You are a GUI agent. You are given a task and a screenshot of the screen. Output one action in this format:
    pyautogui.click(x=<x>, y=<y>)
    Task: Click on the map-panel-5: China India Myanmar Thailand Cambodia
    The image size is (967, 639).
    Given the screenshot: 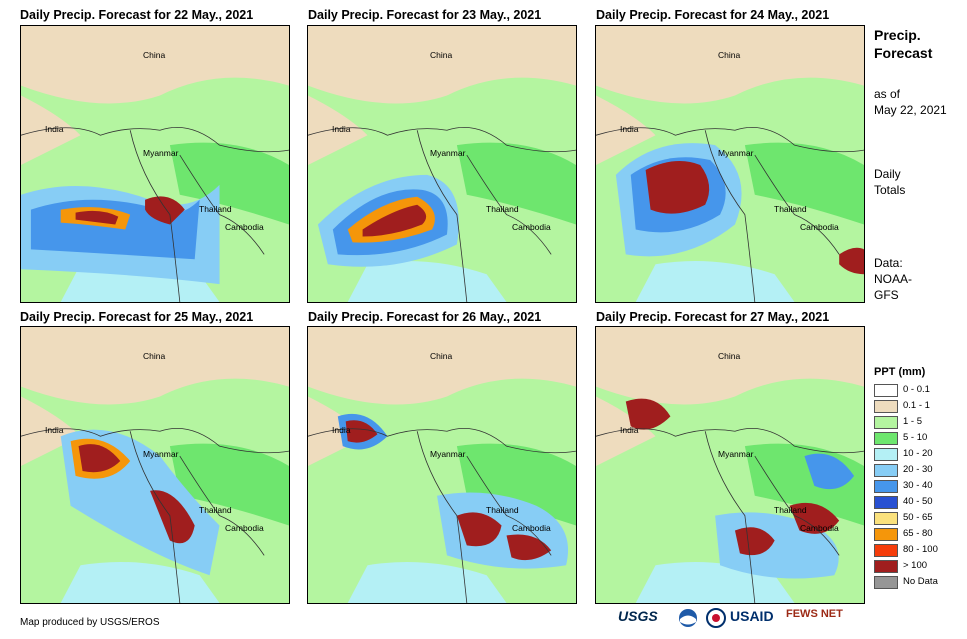 What is the action you would take?
    pyautogui.click(x=442, y=465)
    